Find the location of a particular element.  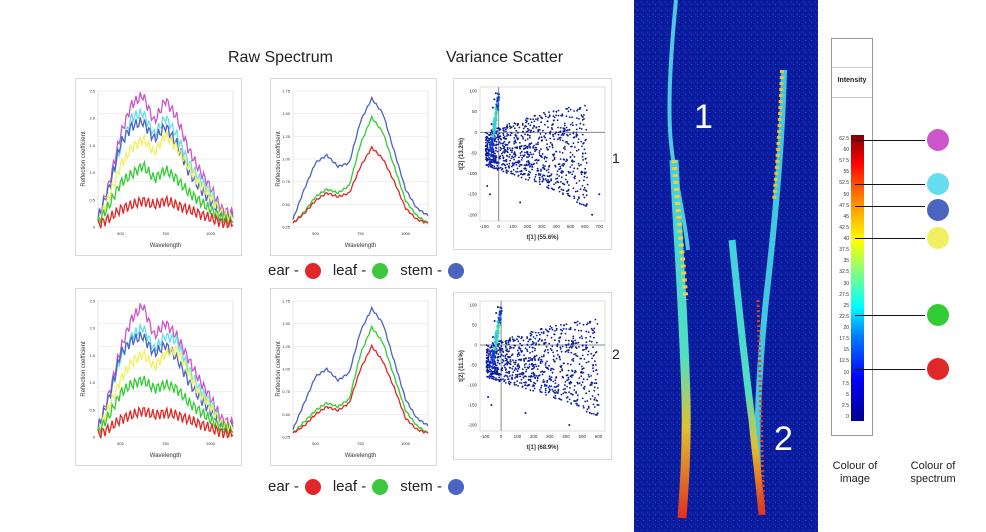

colorbar-tick-label: 25 is located at coordinates (846, 305).